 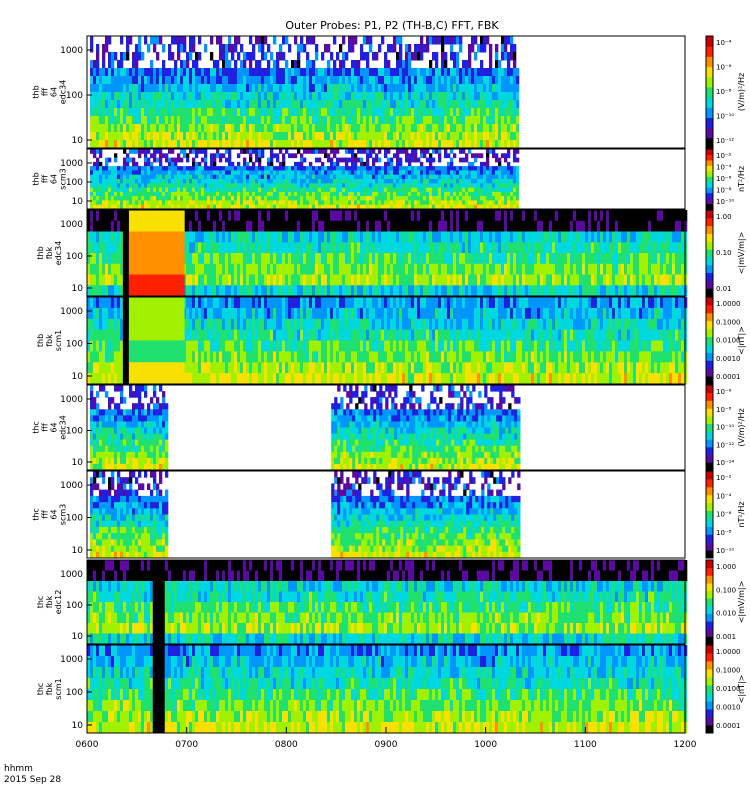 What do you see at coordinates (709, 168) in the screenshot?
I see `colorbar-swatch` at bounding box center [709, 168].